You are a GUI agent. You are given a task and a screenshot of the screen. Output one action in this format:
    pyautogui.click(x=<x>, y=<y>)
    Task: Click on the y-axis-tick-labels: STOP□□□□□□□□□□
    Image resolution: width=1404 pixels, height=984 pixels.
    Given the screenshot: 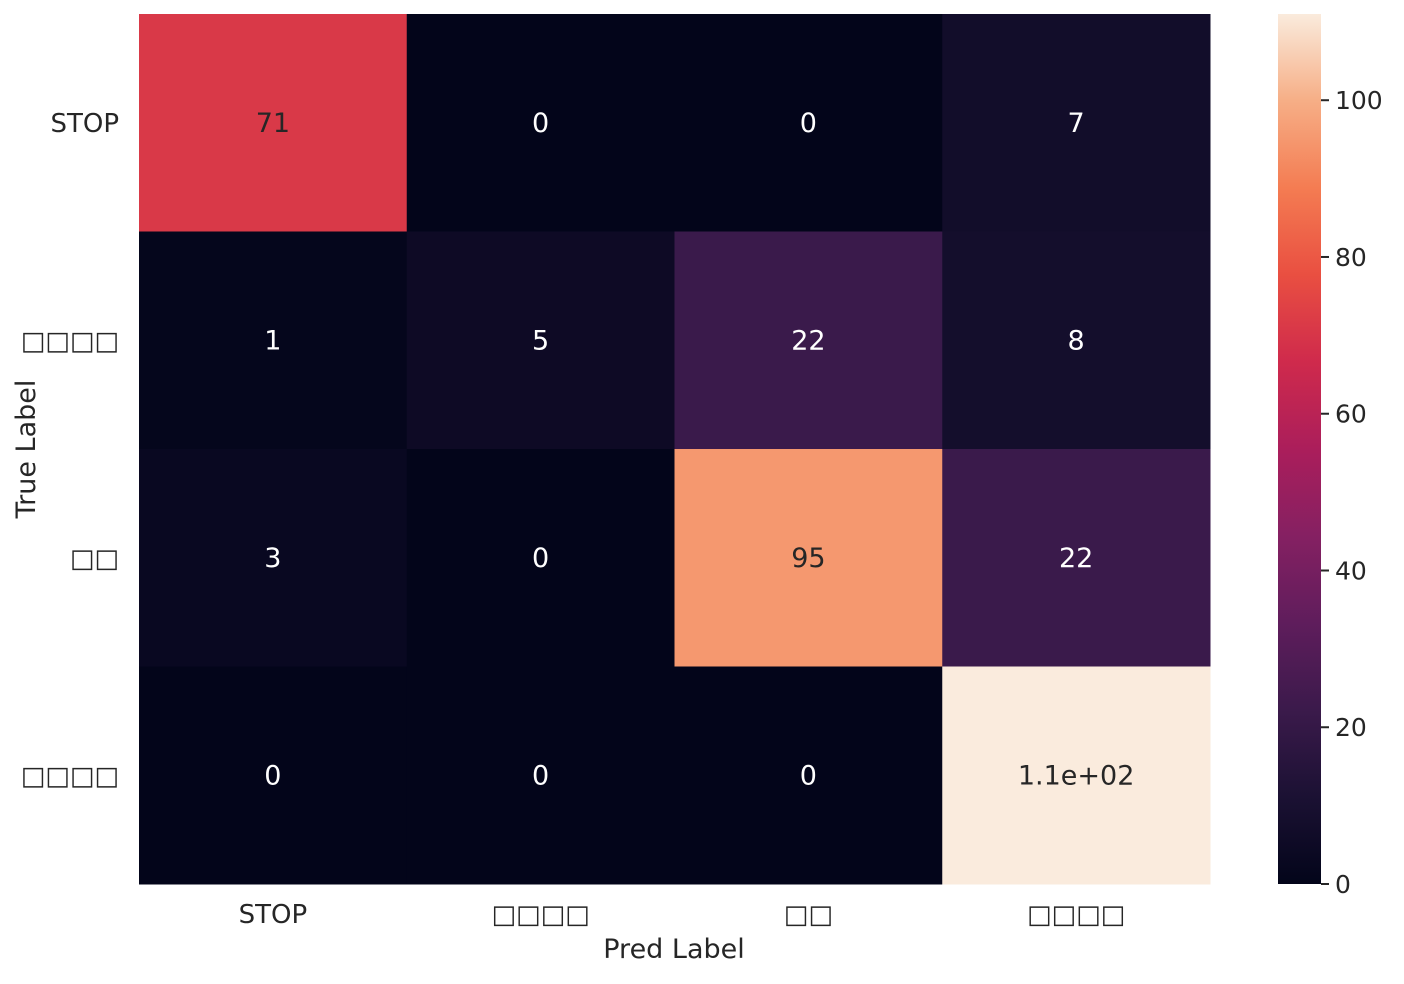 What is the action you would take?
    pyautogui.click(x=70, y=450)
    